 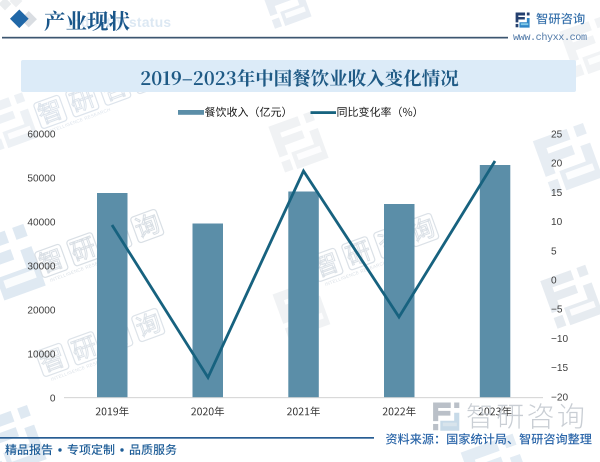 What do you see at coordinates (41, 222) in the screenshot?
I see `svg-text: 40000` at bounding box center [41, 222].